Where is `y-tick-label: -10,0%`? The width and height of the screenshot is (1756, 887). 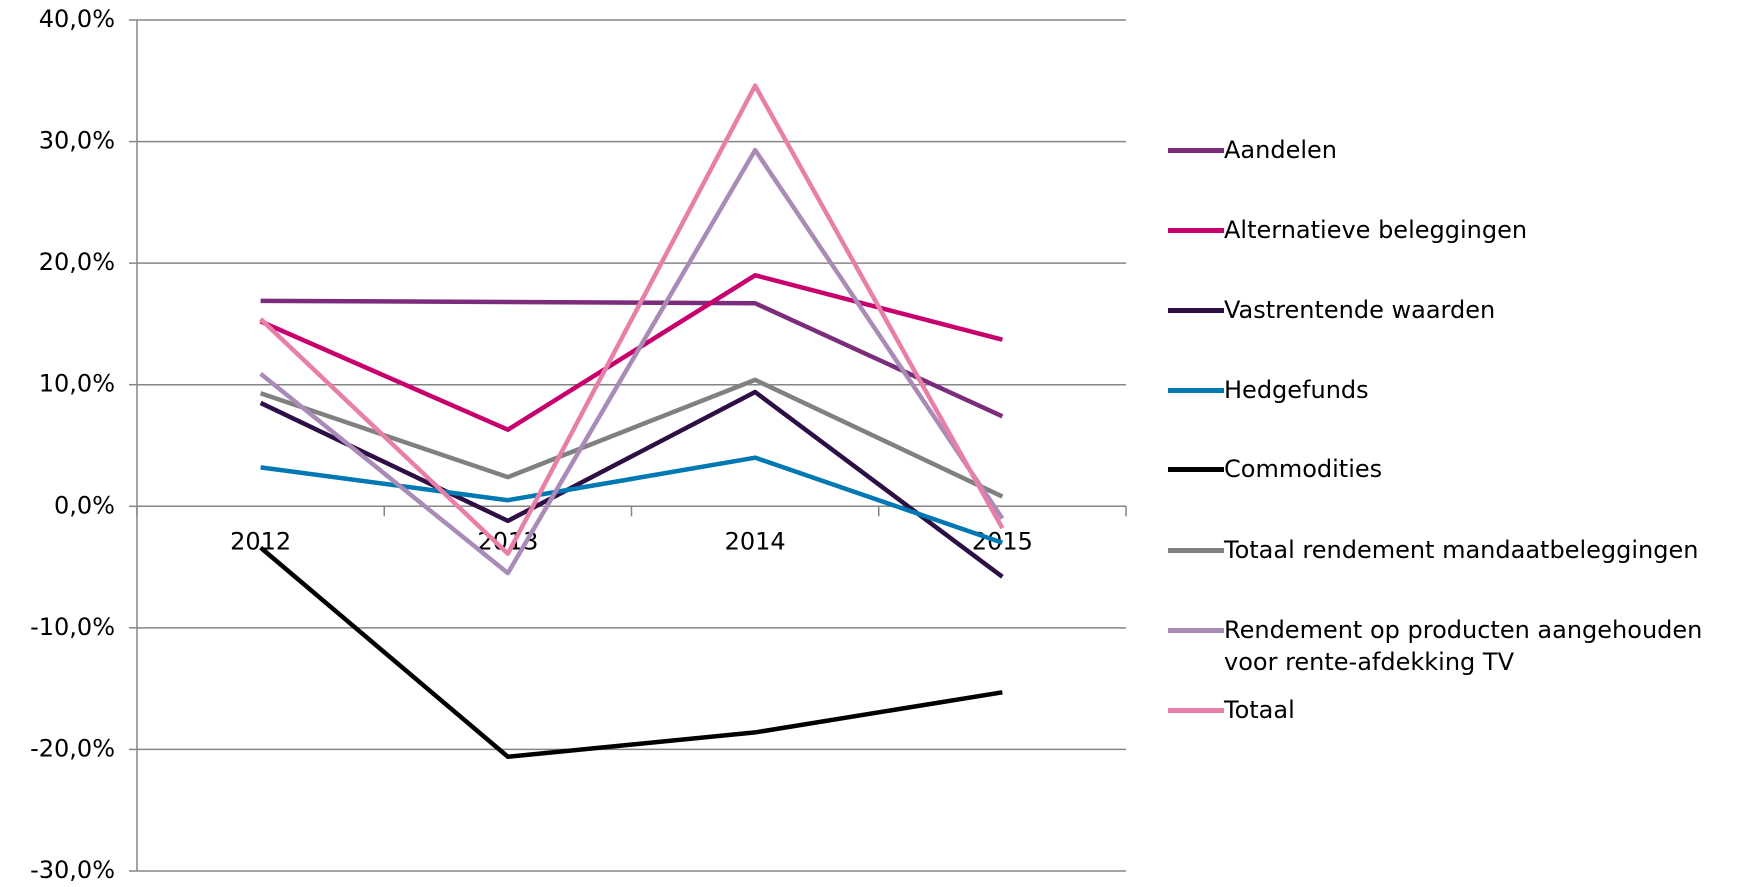 y-tick-label: -10,0% is located at coordinates (72, 627).